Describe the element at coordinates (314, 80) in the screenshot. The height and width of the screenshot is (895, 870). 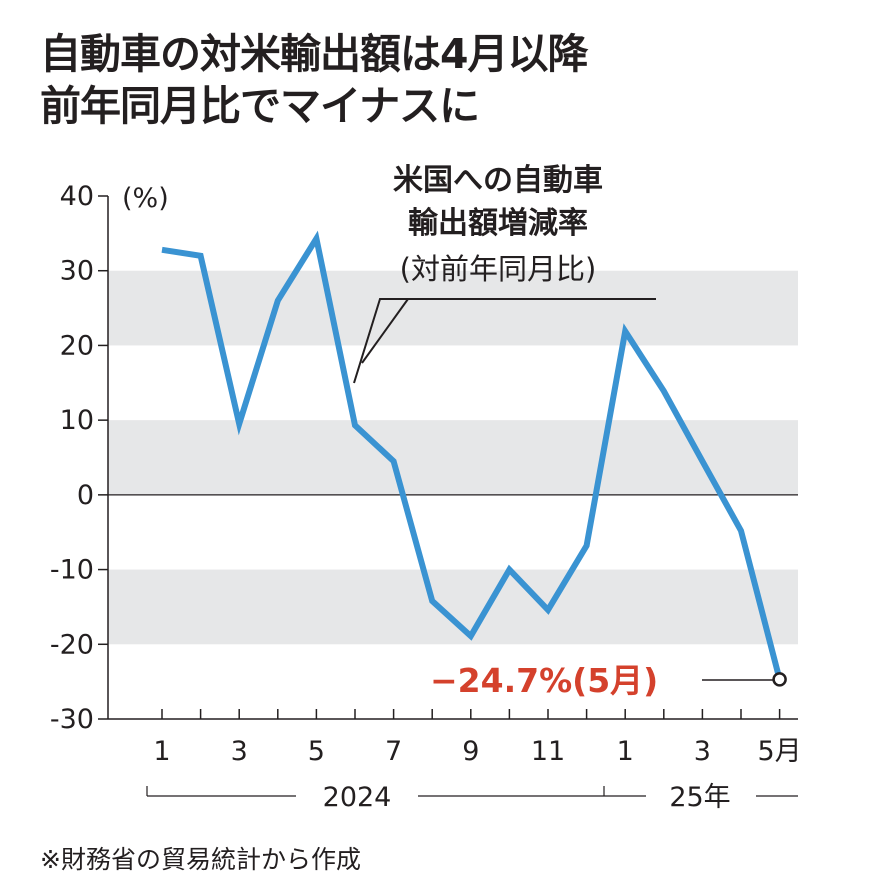
I see `chart-title: 自動車の対米輸出額は4月以降 前年同月比でマイナスに` at that location.